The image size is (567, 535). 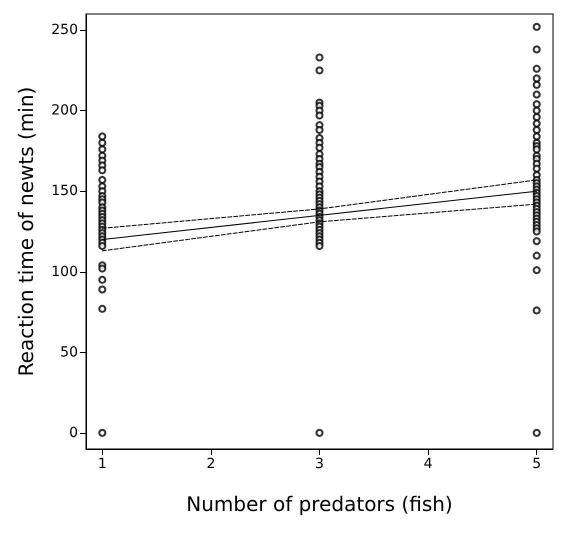 I want to click on y-tick-label: 50, so click(x=69, y=352).